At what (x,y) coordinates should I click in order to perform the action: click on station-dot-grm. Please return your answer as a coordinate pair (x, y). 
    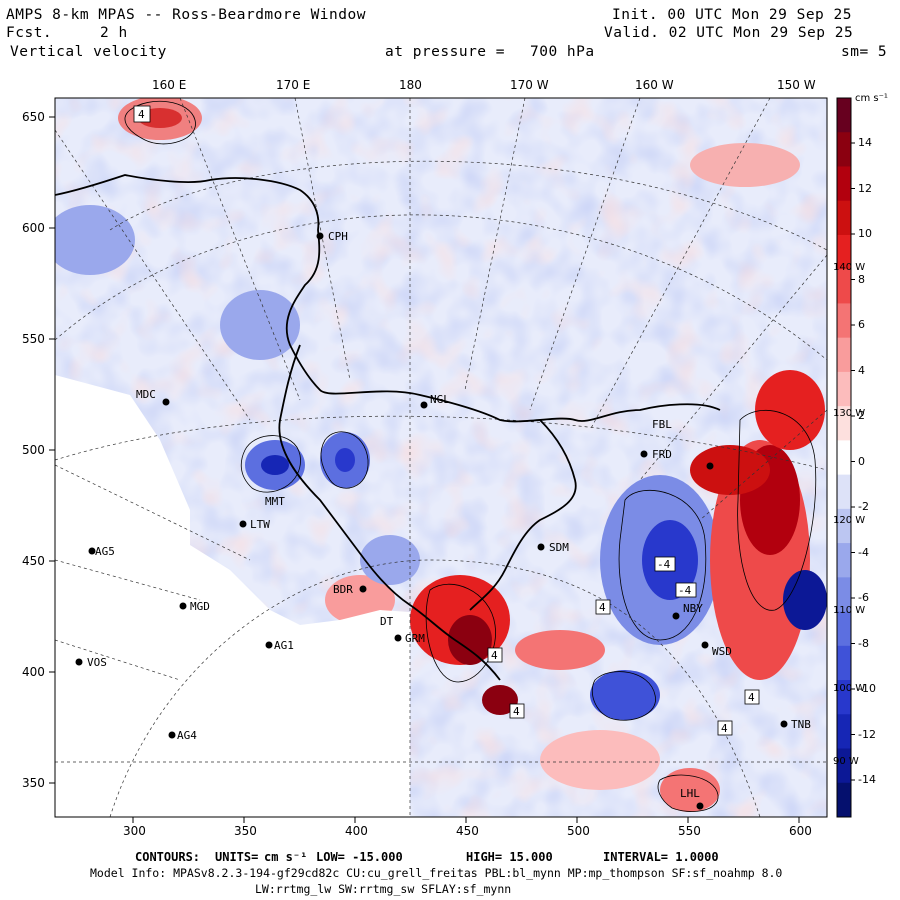
    Looking at the image, I should click on (398, 638).